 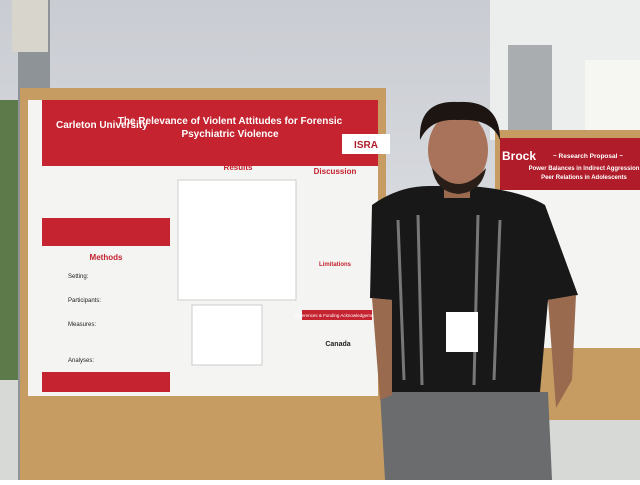 What do you see at coordinates (230, 134) in the screenshot?
I see `poster-title: Psychiatric Violence` at bounding box center [230, 134].